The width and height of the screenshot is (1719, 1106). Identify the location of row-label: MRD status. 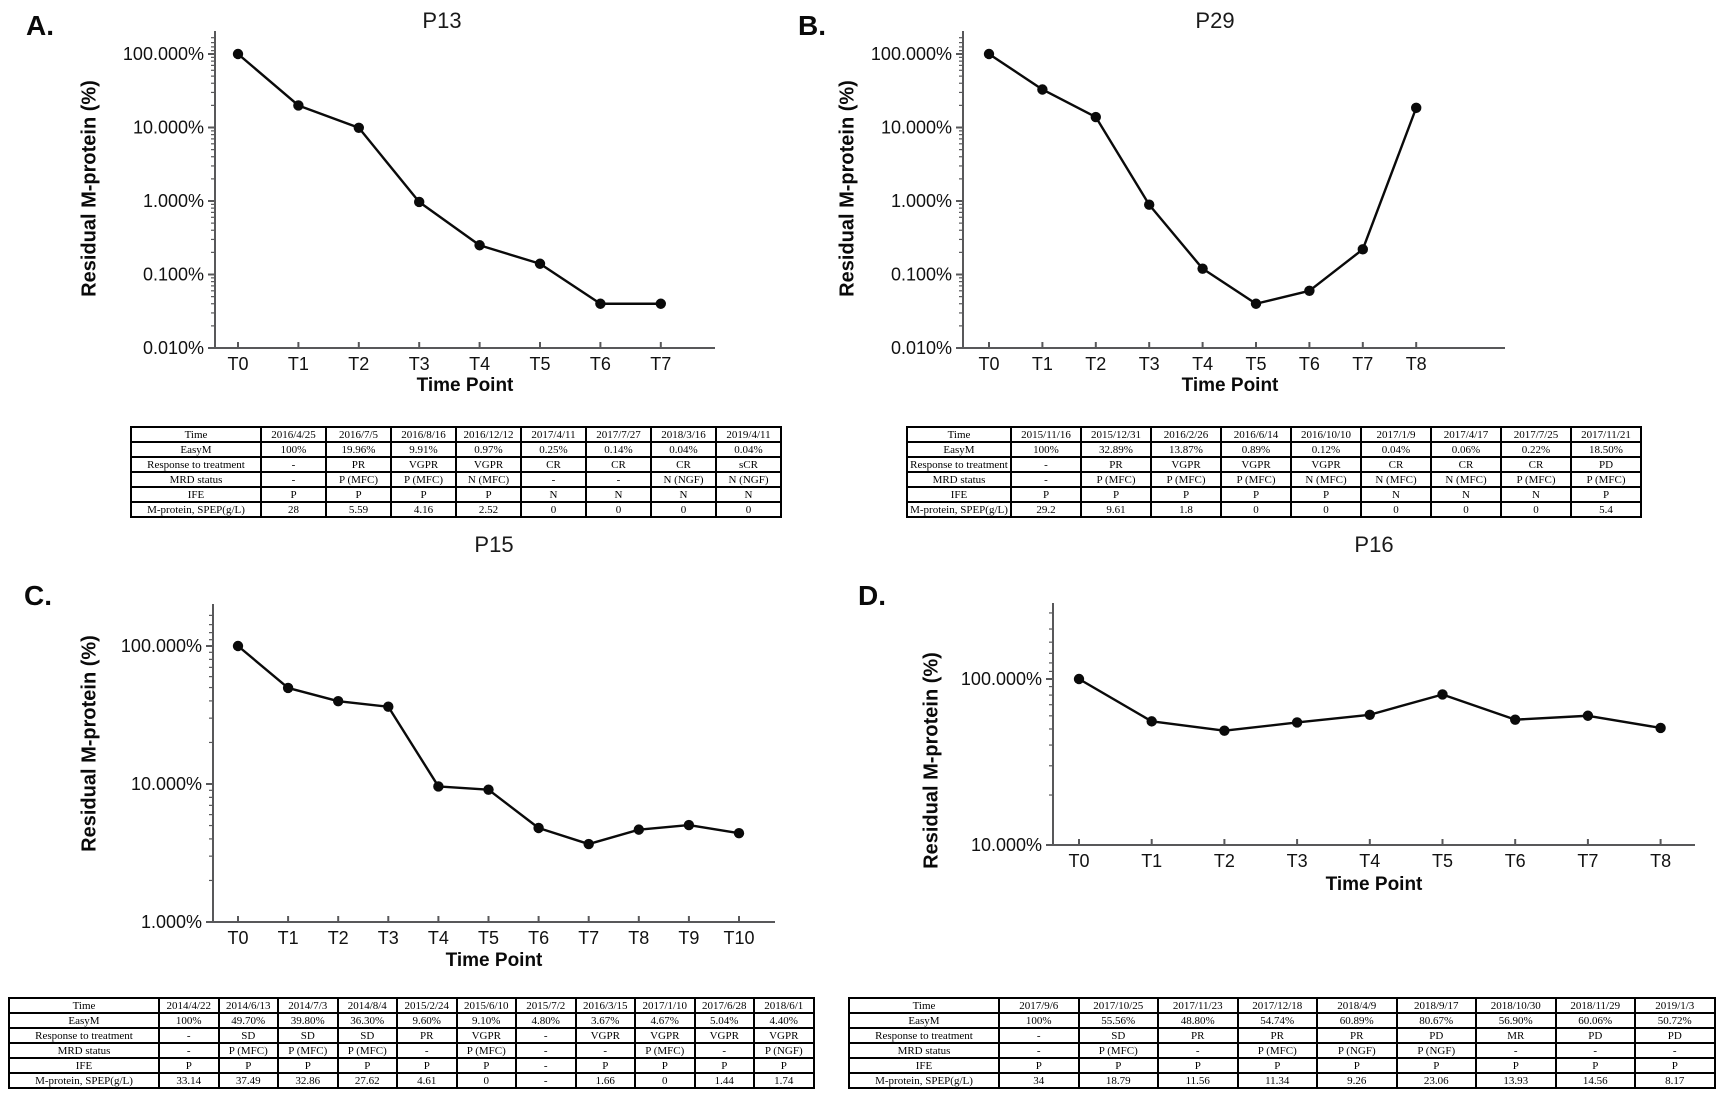
(196, 479).